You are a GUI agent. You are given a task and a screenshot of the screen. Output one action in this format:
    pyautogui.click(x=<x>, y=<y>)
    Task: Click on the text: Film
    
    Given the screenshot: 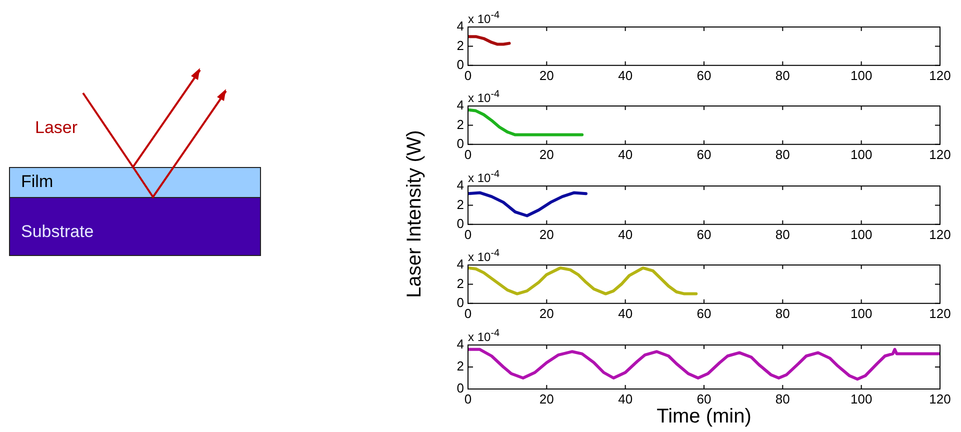 What is the action you would take?
    pyautogui.click(x=37, y=182)
    